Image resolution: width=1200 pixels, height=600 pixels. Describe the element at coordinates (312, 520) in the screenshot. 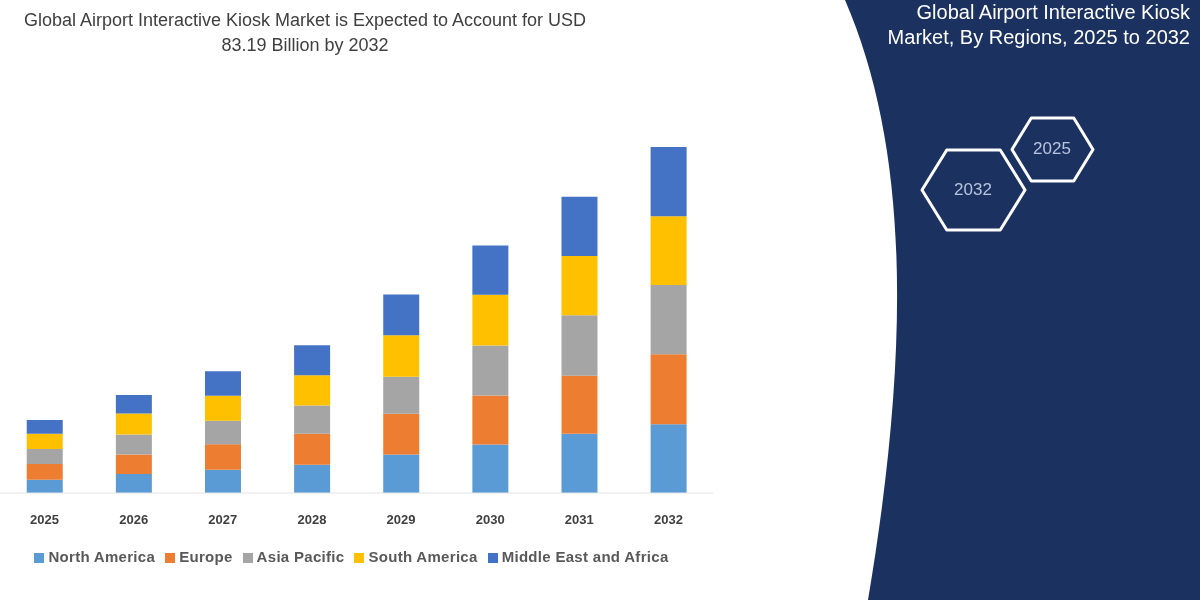

I see `x-tick-label: 2028` at that location.